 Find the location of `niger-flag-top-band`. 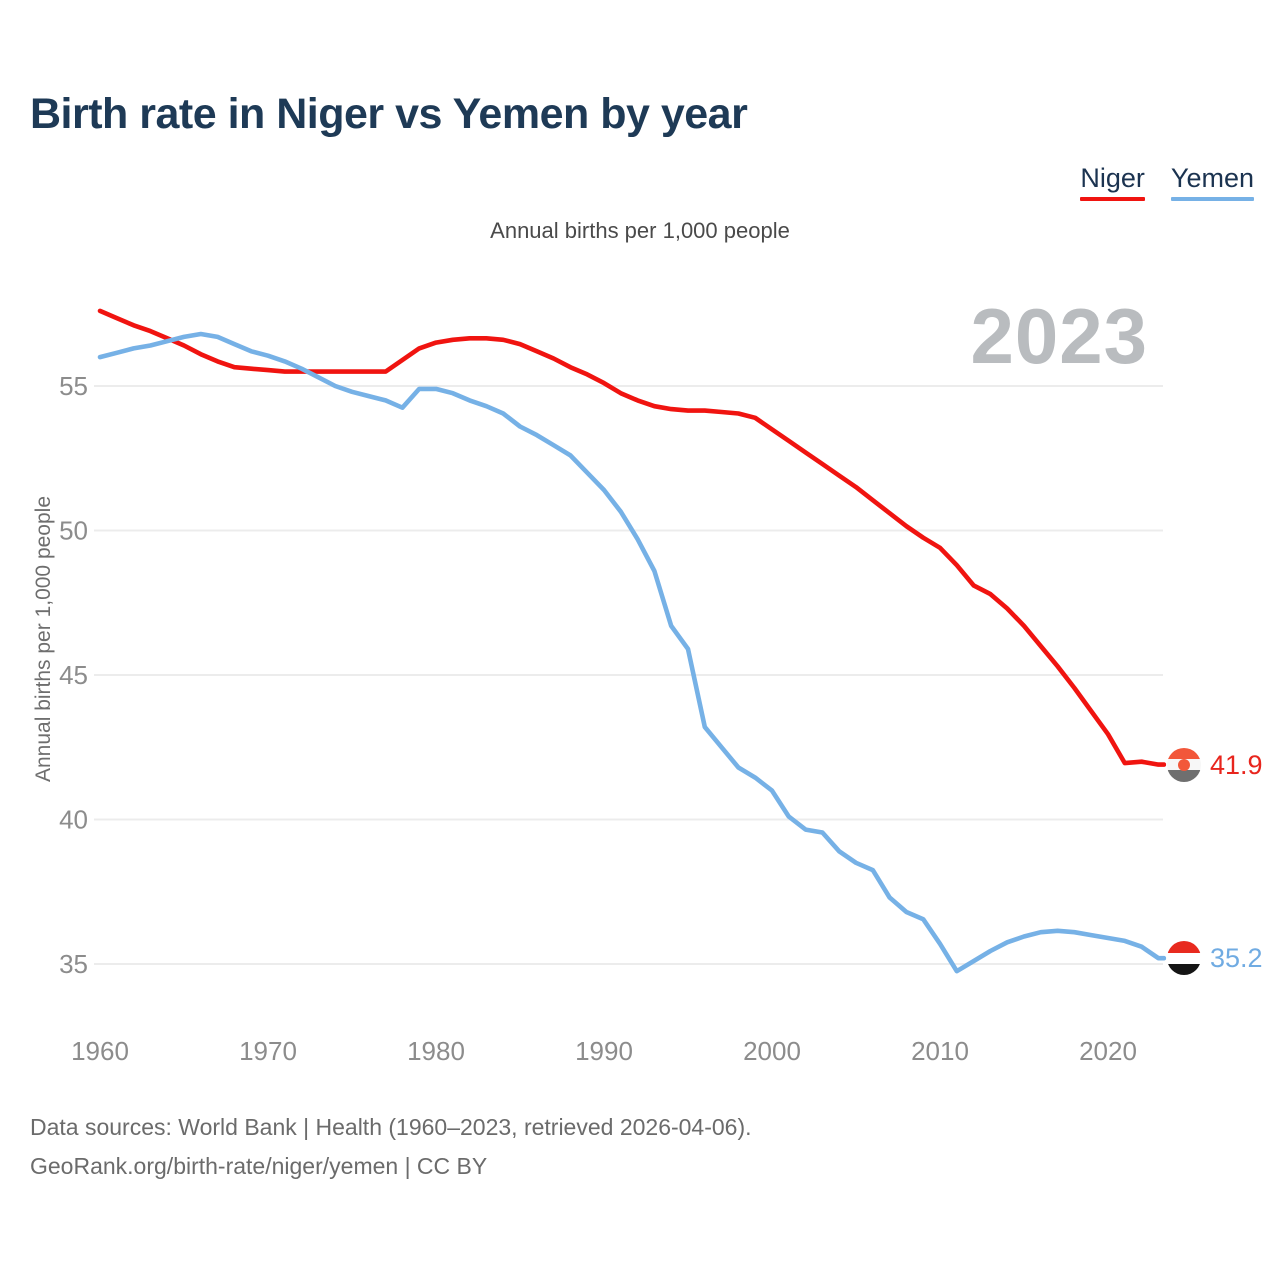

niger-flag-top-band is located at coordinates (1184, 753).